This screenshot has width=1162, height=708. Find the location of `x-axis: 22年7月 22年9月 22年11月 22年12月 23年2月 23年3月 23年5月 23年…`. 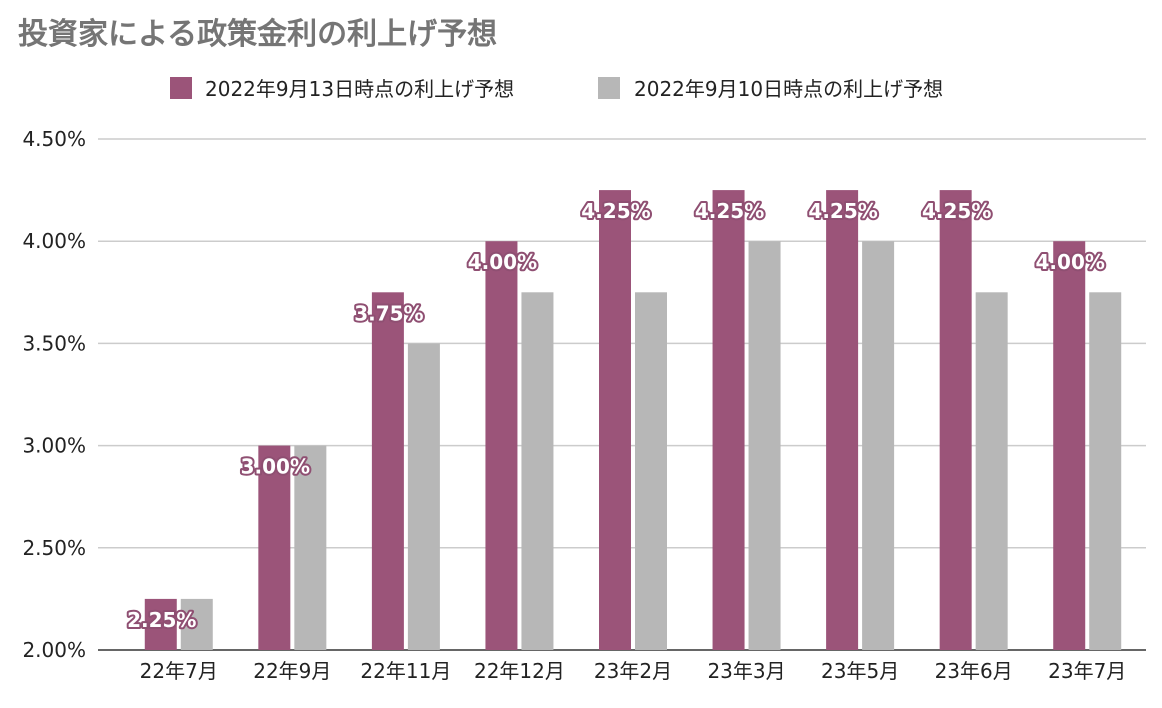

x-axis: 22年7月 22年9月 22年11月 22年12月 23年2月 23年3月 23年5月 23年… is located at coordinates (633, 671).